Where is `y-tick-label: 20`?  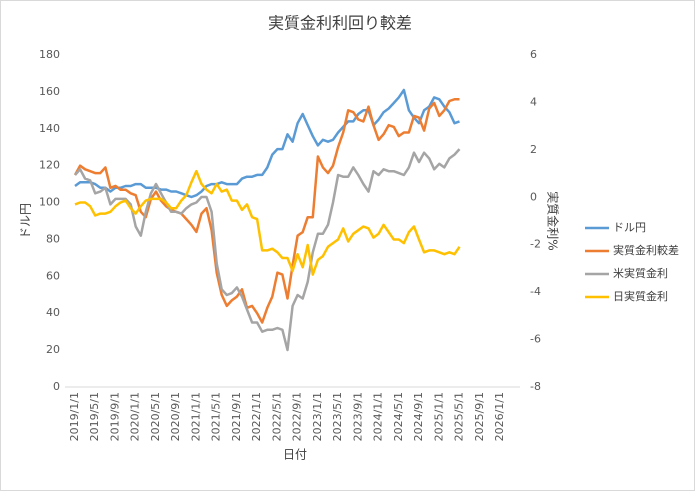 y-tick-label: 20 is located at coordinates (53, 349).